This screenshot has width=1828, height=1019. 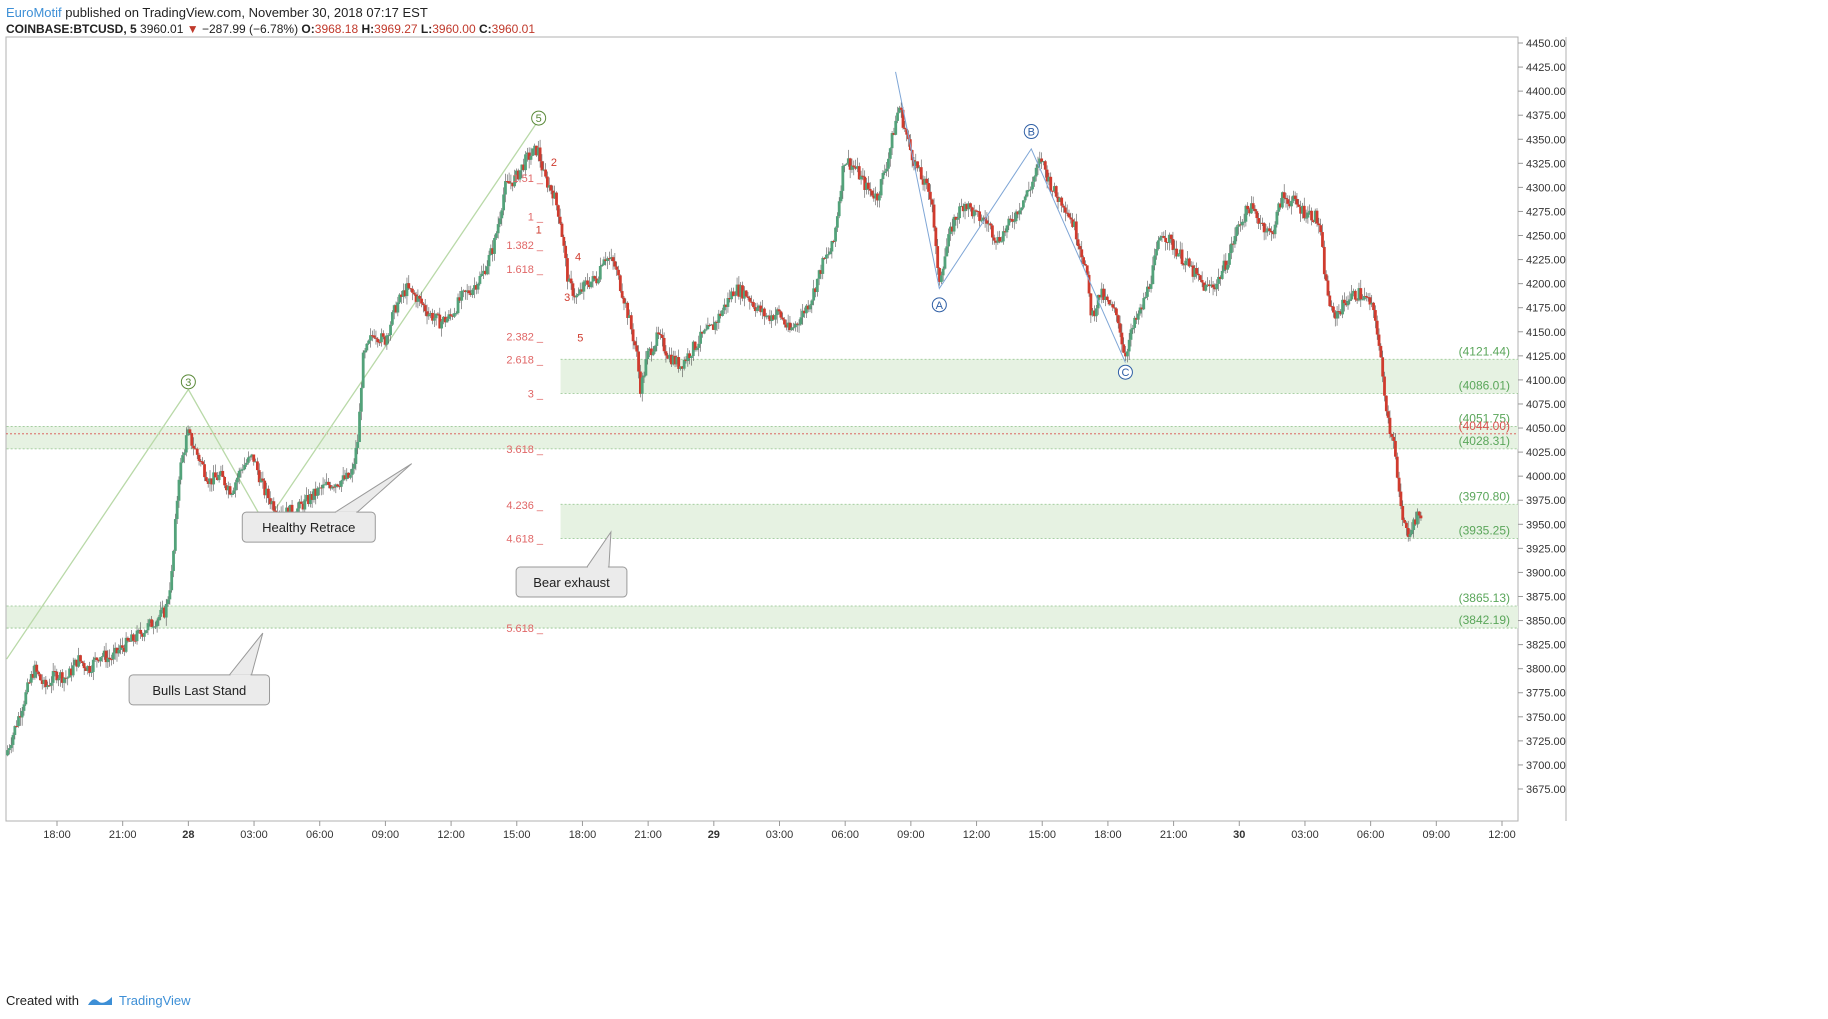 I want to click on y-tick-label: 4050.00, so click(x=1546, y=429).